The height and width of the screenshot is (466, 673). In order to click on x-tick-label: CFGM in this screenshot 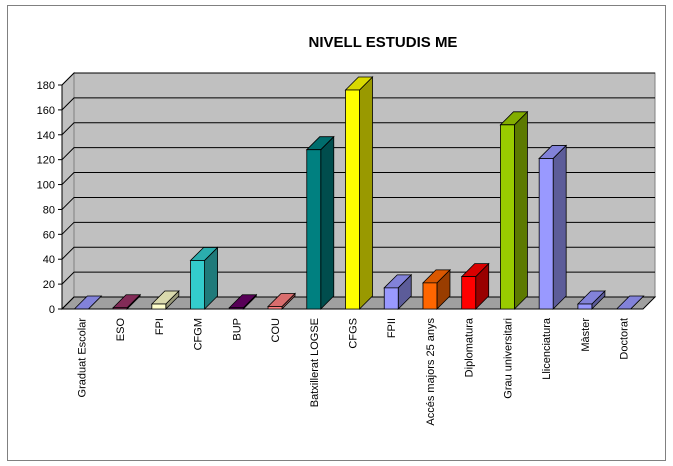, I will do `click(199, 334)`.